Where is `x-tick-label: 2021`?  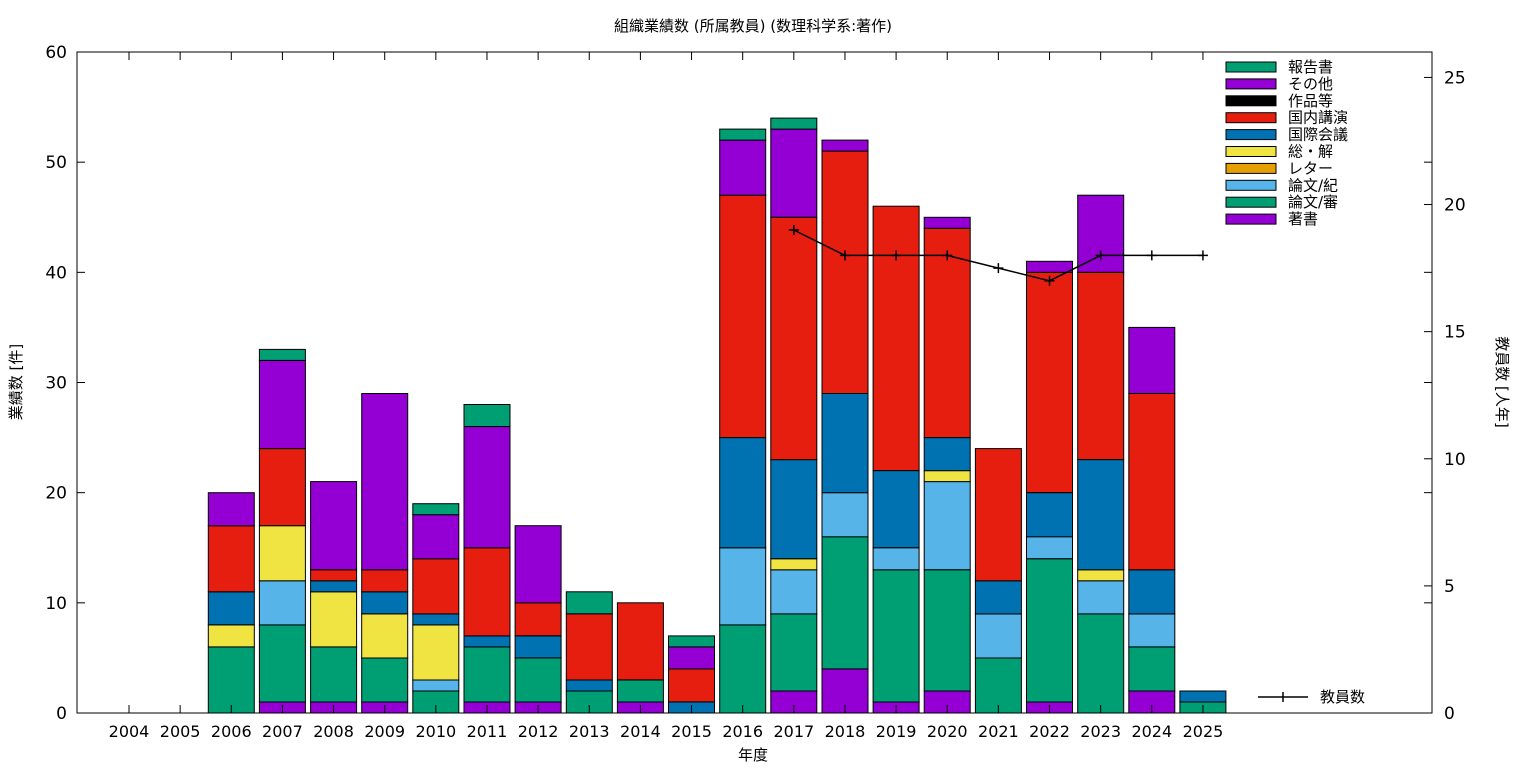
x-tick-label: 2021 is located at coordinates (998, 731).